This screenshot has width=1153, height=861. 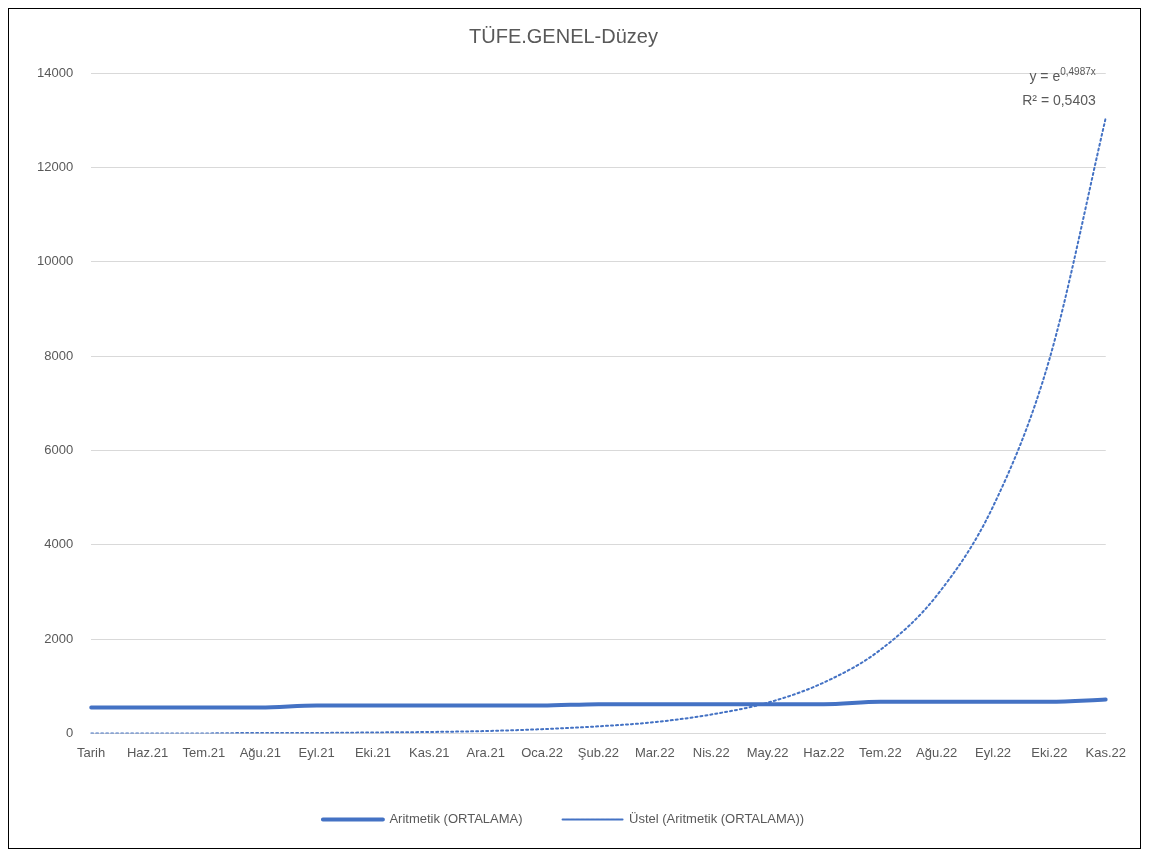 I want to click on annotation: R² = 0,5403, so click(x=1059, y=100).